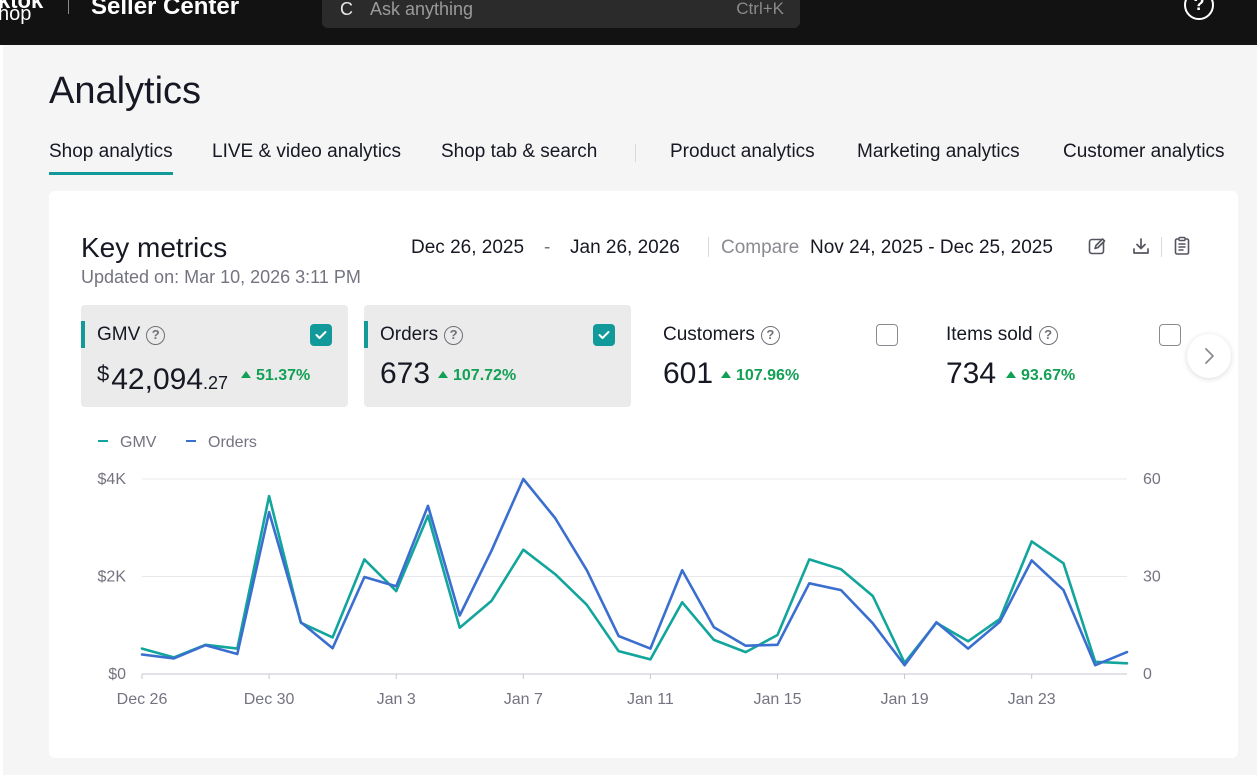 This screenshot has width=1257, height=775. I want to click on help-icon: ?, so click(1199, 10).